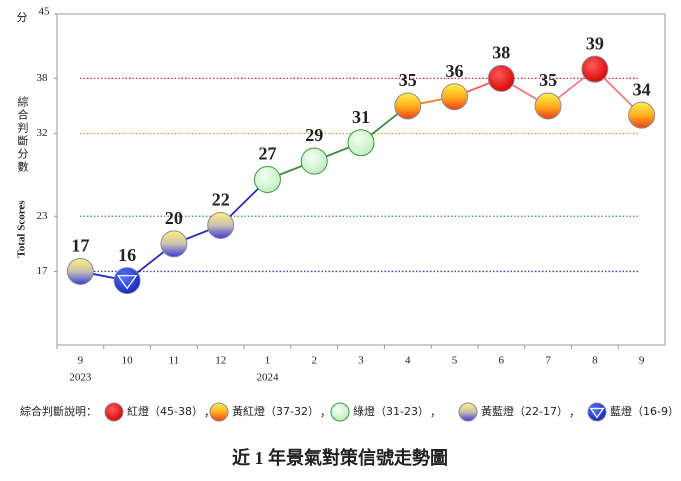 The height and width of the screenshot is (481, 681). Describe the element at coordinates (408, 361) in the screenshot. I see `x-tick-label: 4` at that location.